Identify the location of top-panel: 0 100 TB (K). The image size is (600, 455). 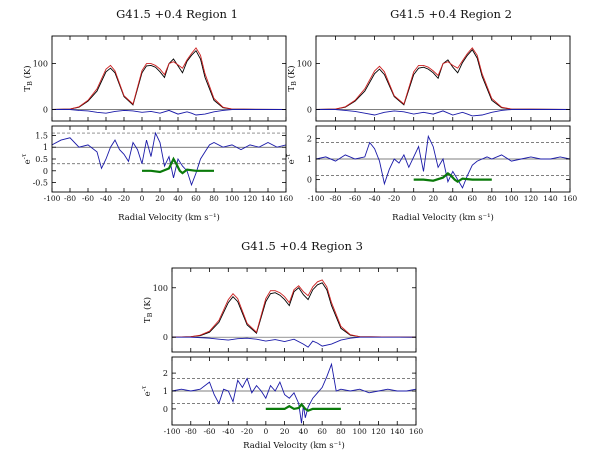
(279, 310).